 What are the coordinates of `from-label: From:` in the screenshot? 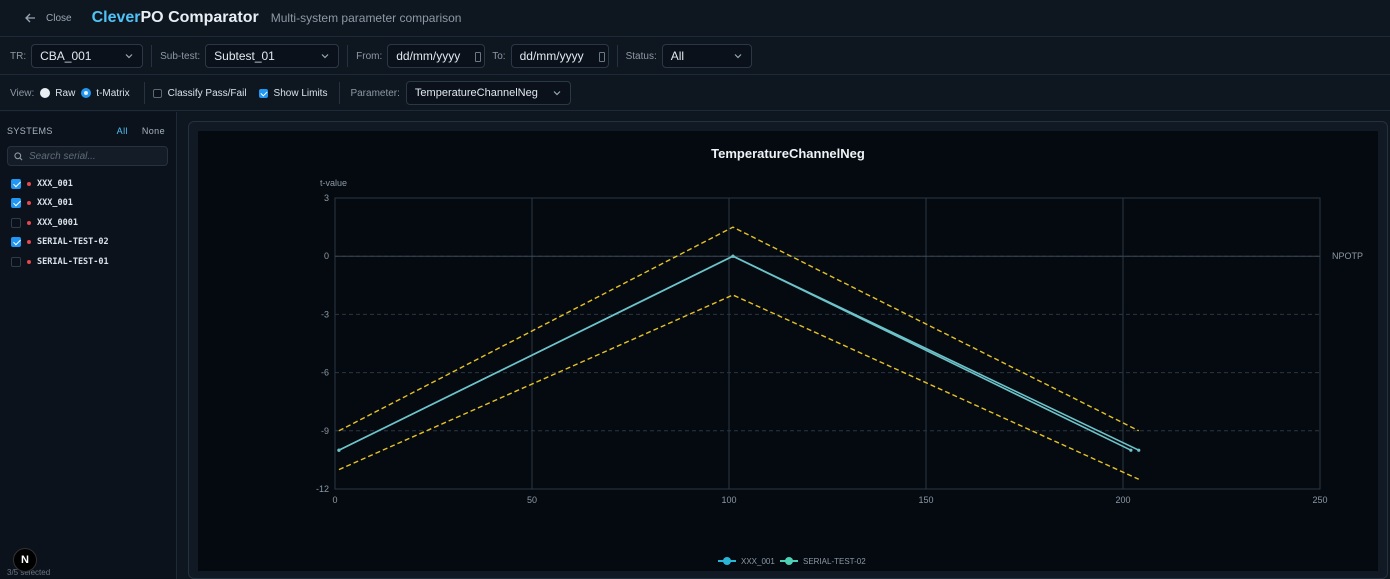 It's located at (369, 56).